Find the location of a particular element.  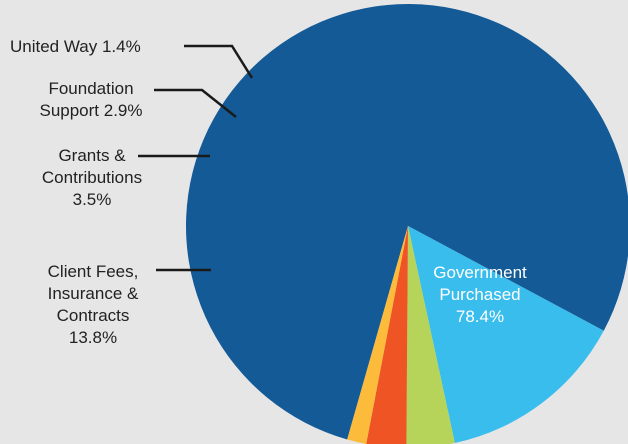

slice-grants-contributions is located at coordinates (430, 335).